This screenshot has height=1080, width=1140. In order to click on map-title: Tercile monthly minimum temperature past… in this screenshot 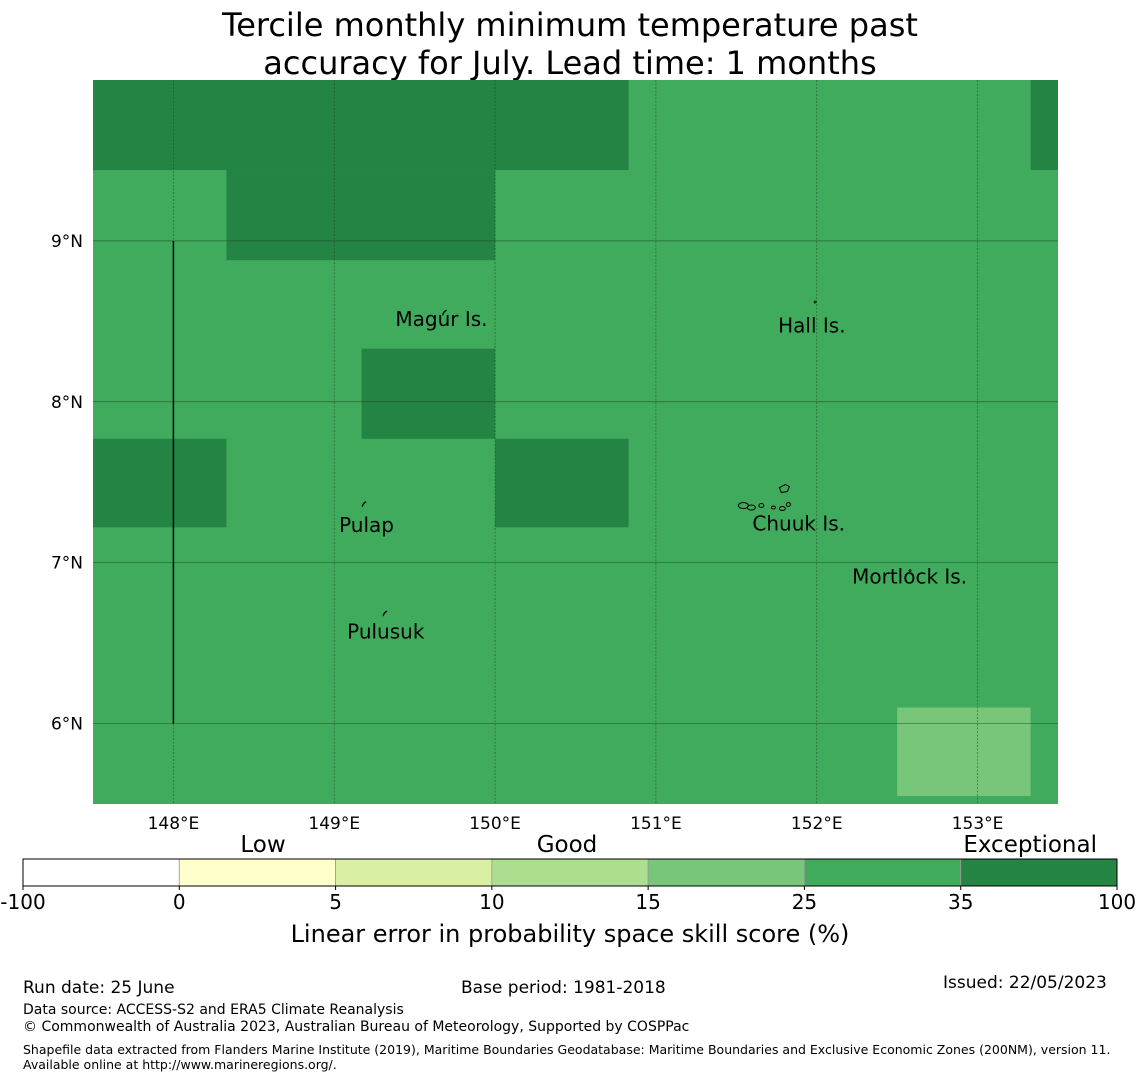, I will do `click(570, 44)`.